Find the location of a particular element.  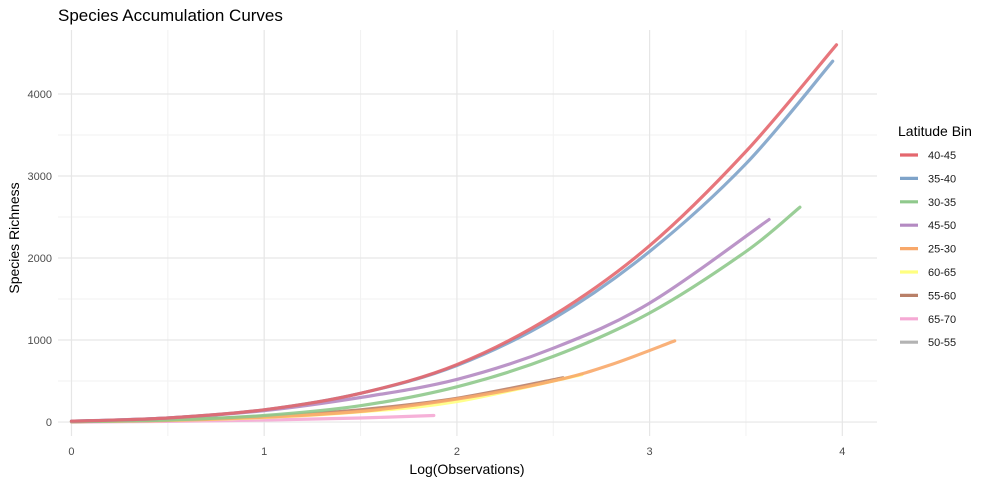

legend-label-45-50: 45-50 is located at coordinates (942, 226).